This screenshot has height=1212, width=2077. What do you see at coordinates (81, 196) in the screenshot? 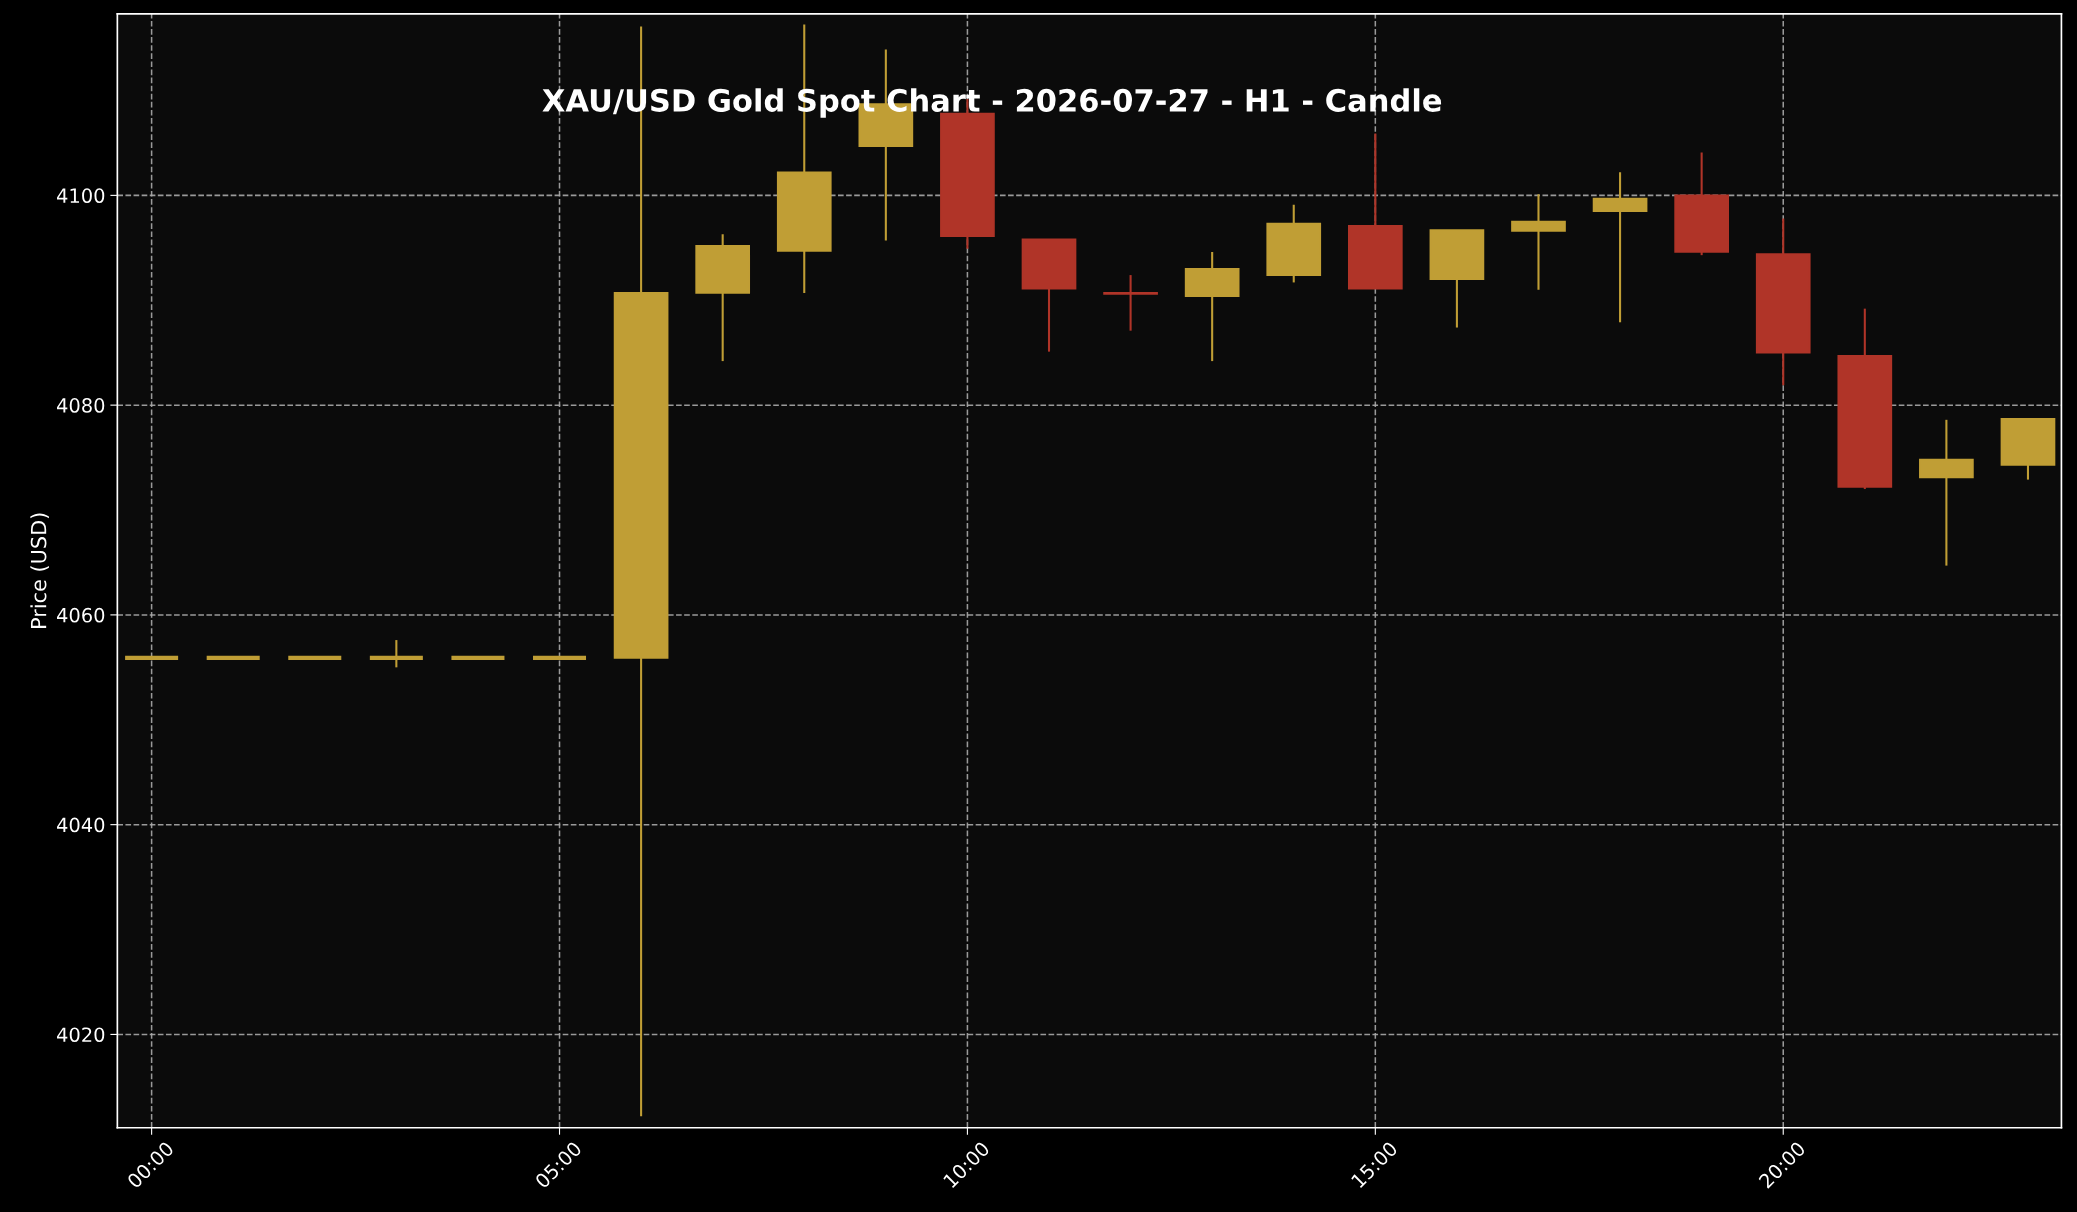
I see `y-tick-label: 4100` at bounding box center [81, 196].